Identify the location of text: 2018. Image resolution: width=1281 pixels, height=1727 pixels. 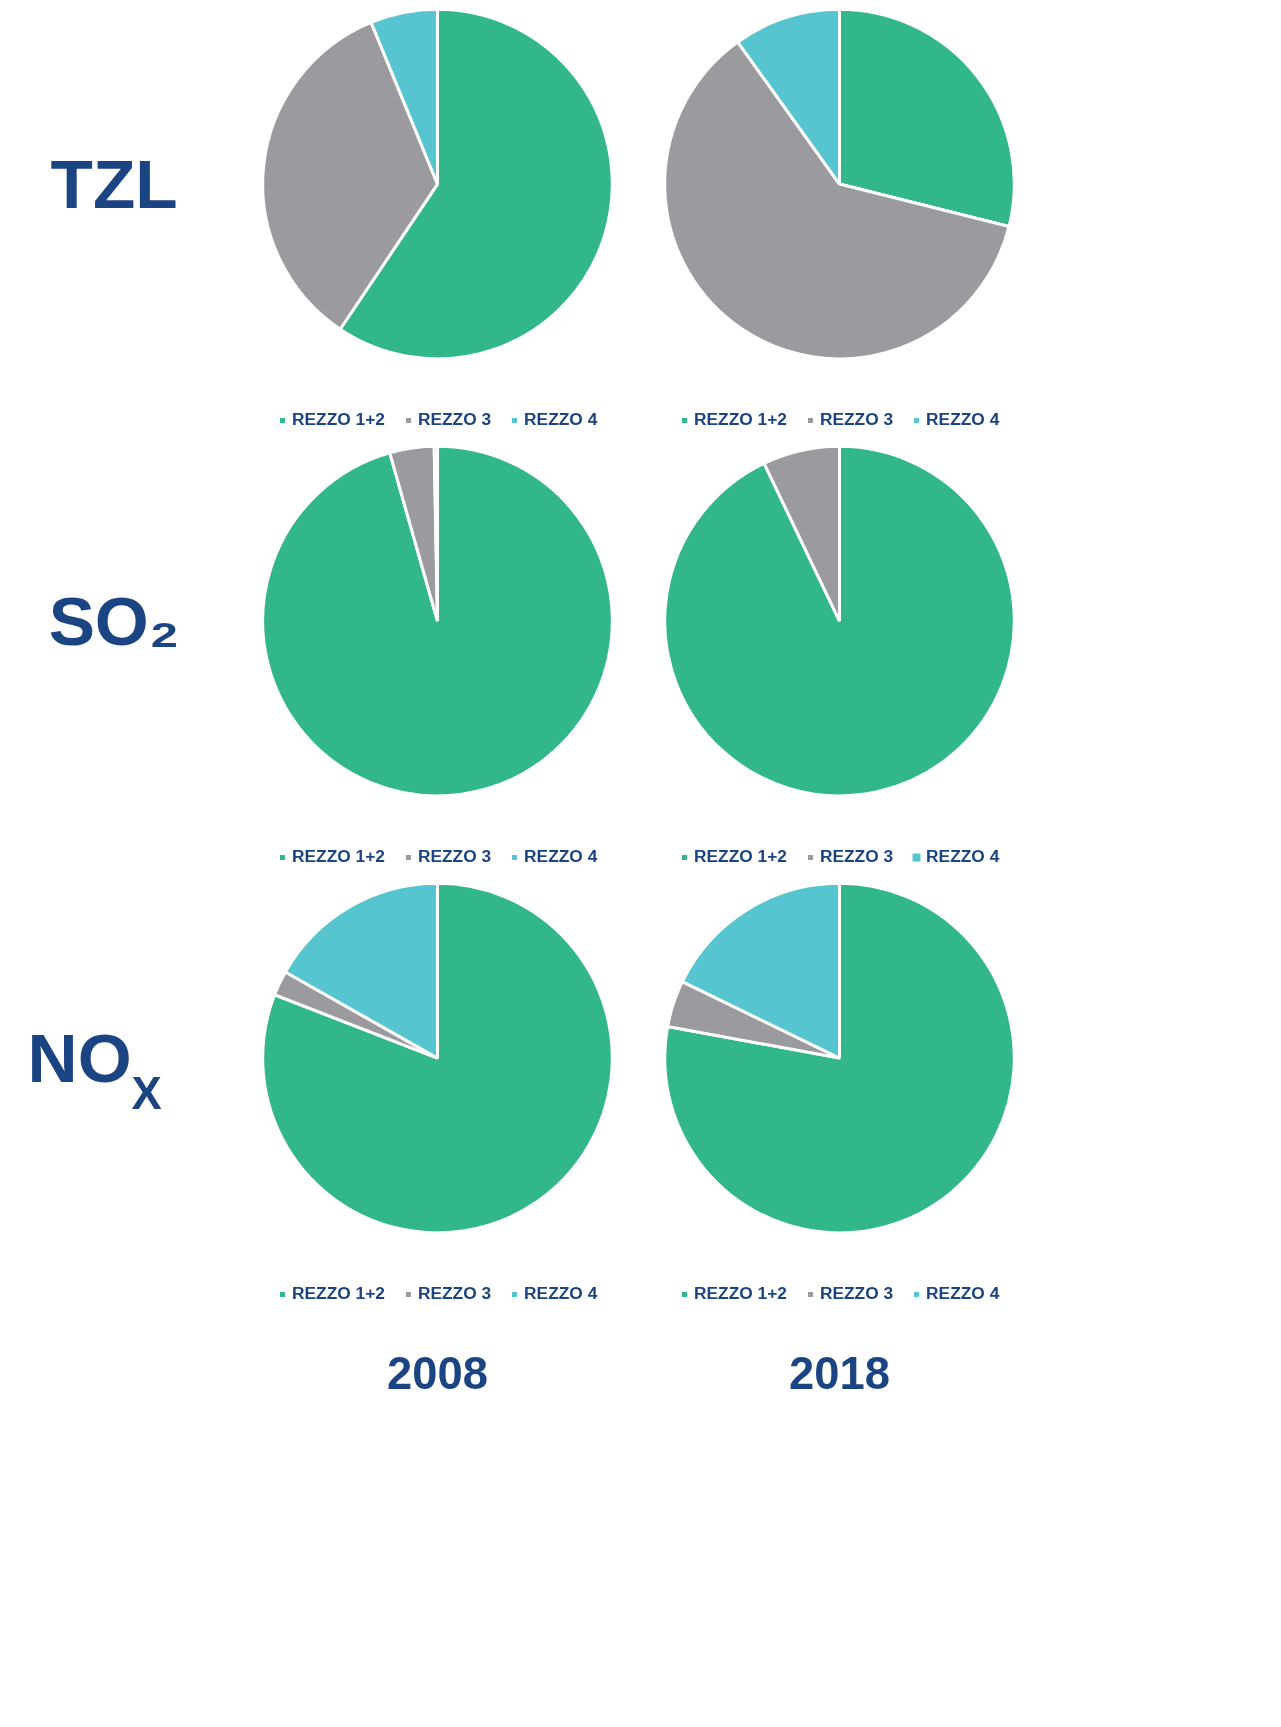
(839, 1373).